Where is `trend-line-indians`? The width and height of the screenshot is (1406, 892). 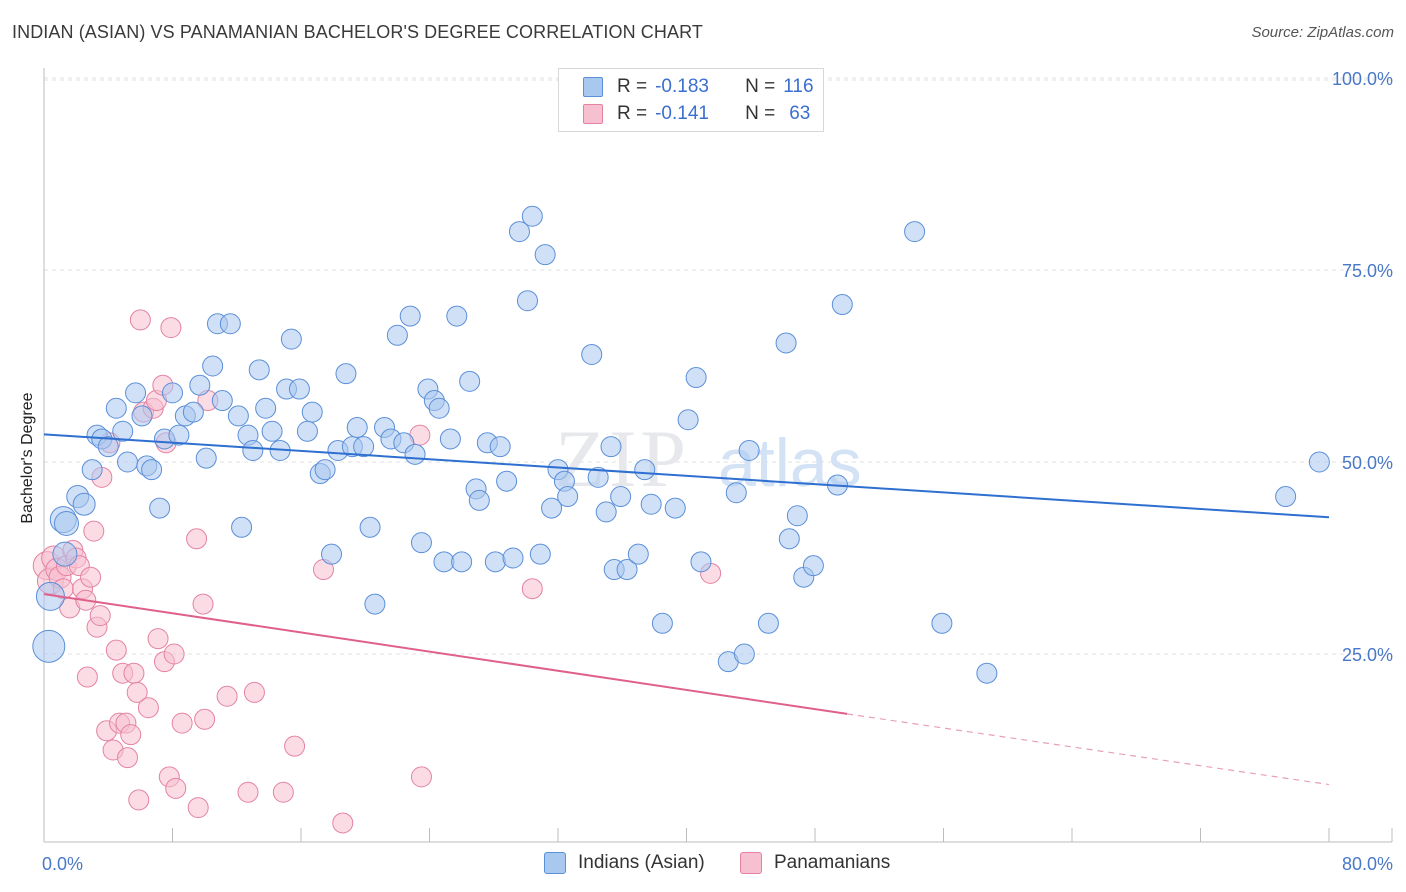 trend-line-indians is located at coordinates (686, 476).